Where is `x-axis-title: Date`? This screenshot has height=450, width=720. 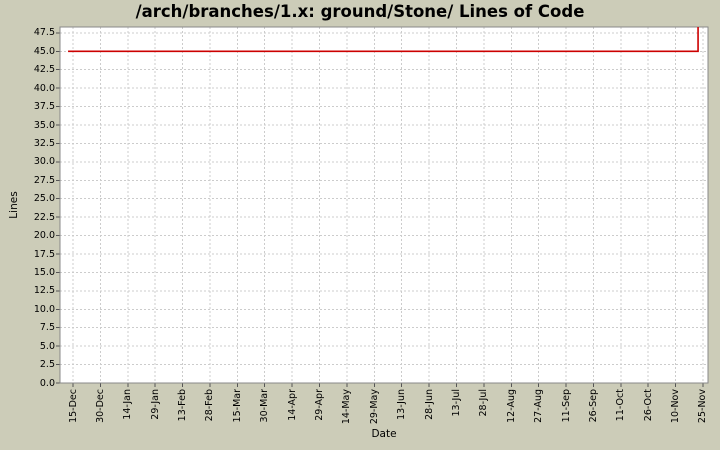 x-axis-title: Date is located at coordinates (384, 434).